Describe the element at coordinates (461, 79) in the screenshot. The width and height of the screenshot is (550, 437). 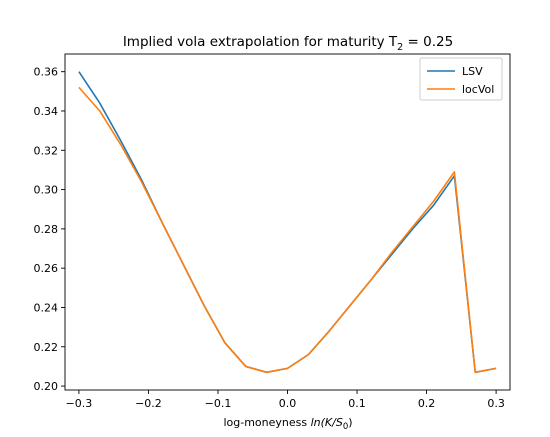
I see `legend: LSV locVol` at that location.